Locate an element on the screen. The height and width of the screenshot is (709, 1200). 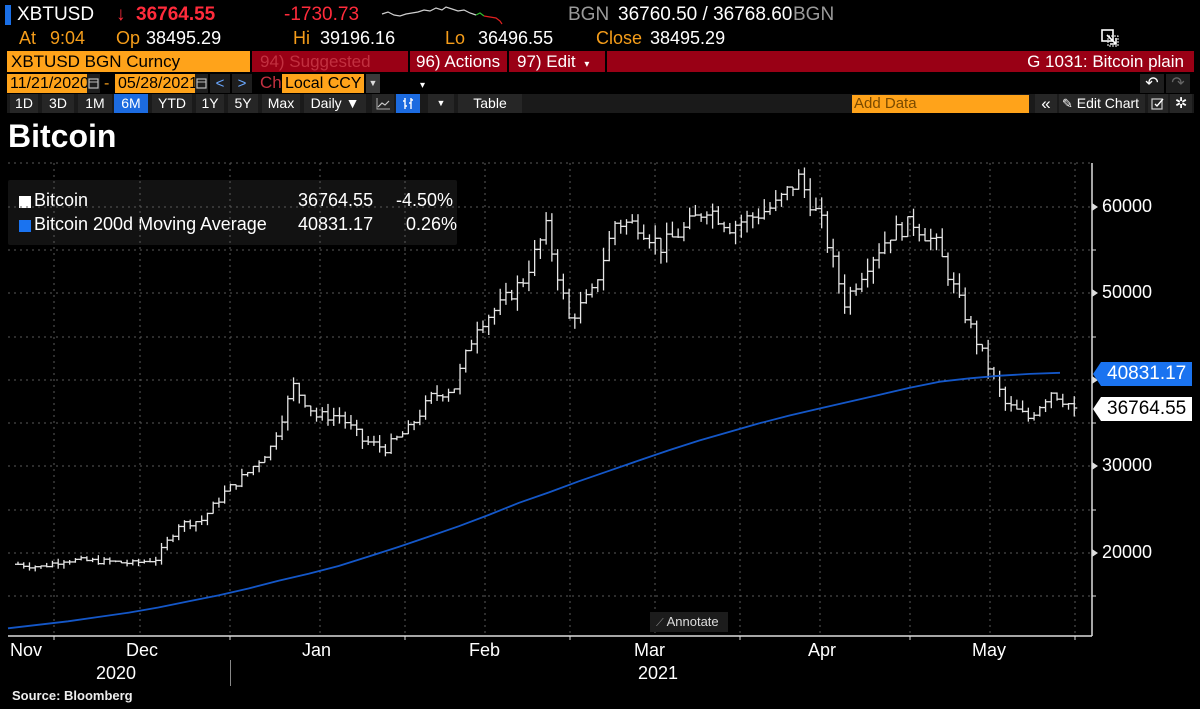
redo-button: ↷ is located at coordinates (1178, 83).